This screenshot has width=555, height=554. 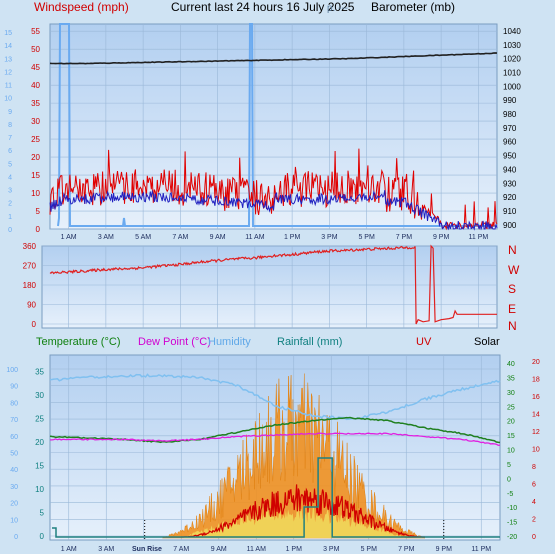 I want to click on y-tick-rain-rate: 13, so click(x=8, y=59).